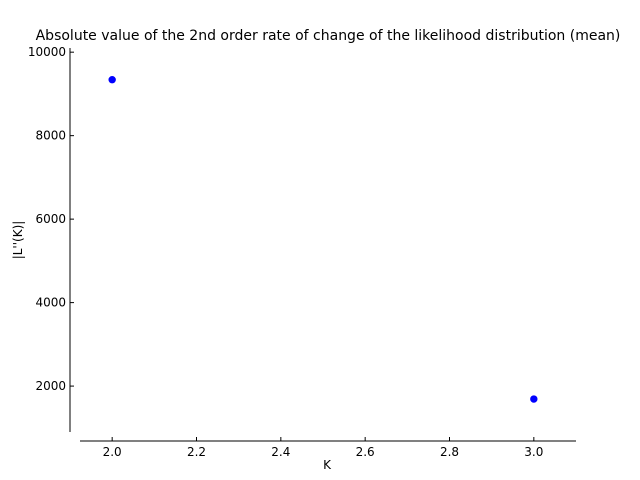 The height and width of the screenshot is (480, 640). What do you see at coordinates (112, 452) in the screenshot?
I see `x-tick-label: 2.0` at bounding box center [112, 452].